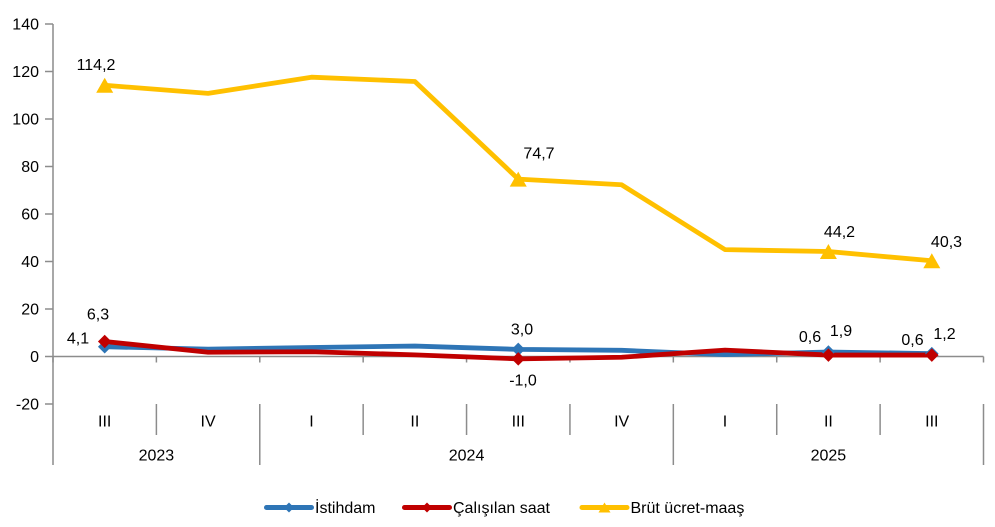 Image resolution: width=995 pixels, height=527 pixels. I want to click on quarter-row: III IV I II III IV I II III, so click(541, 434).